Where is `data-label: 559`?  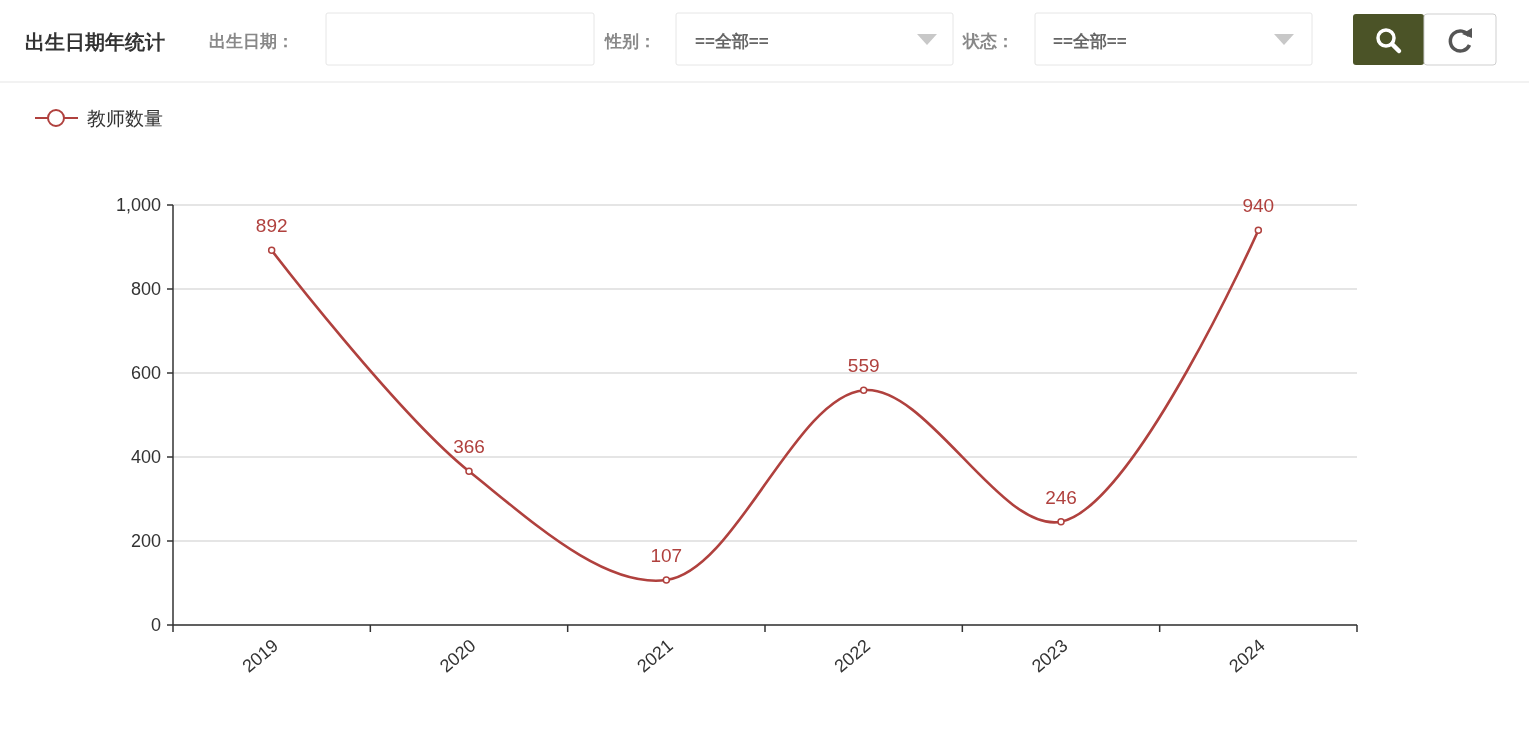
data-label: 559 is located at coordinates (863, 366).